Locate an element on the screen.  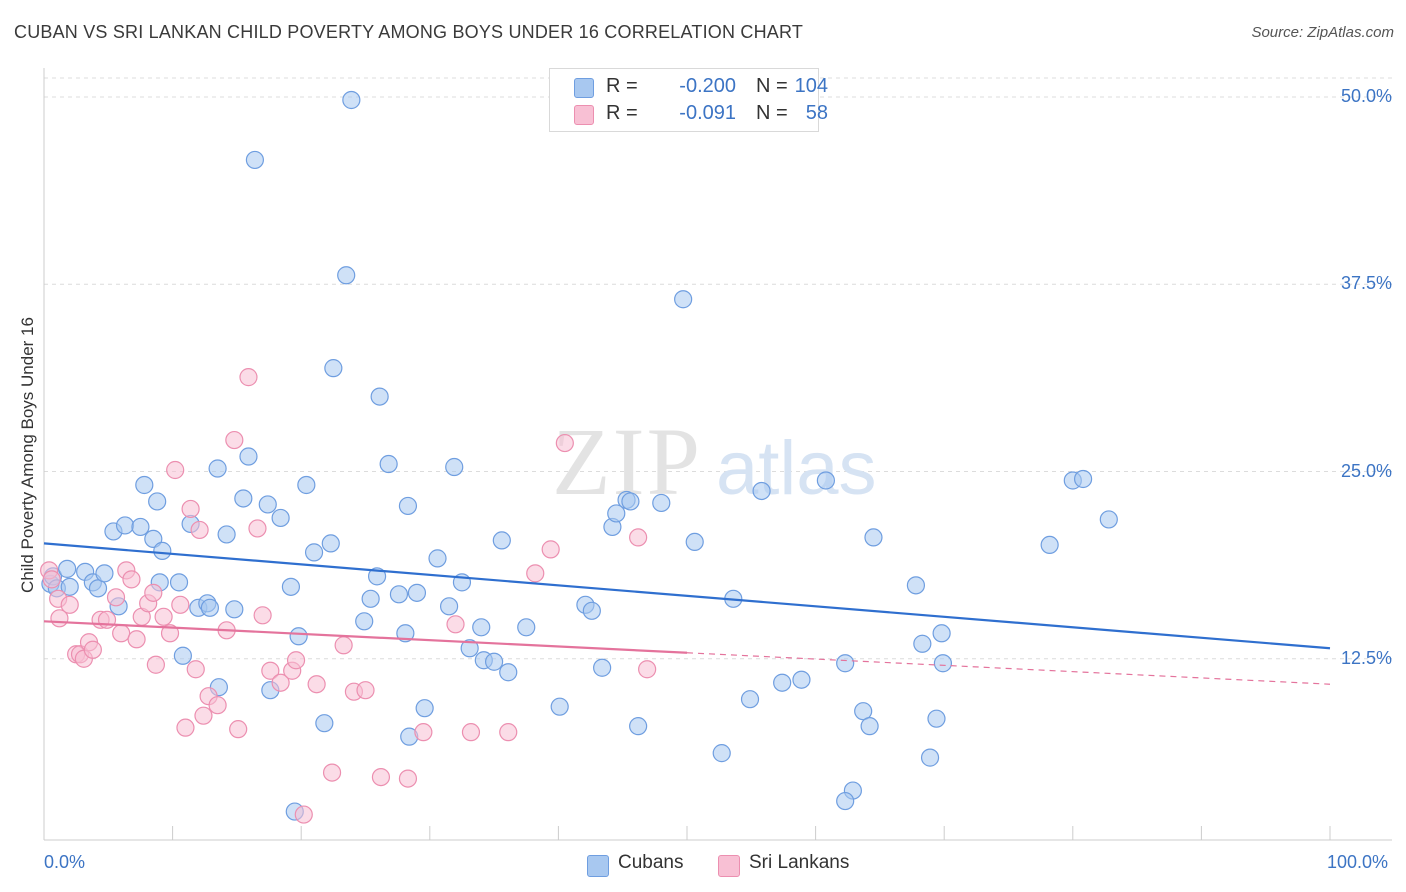
source-credit: Source: ZipAtlas.com is located at coordinates (1322, 32).